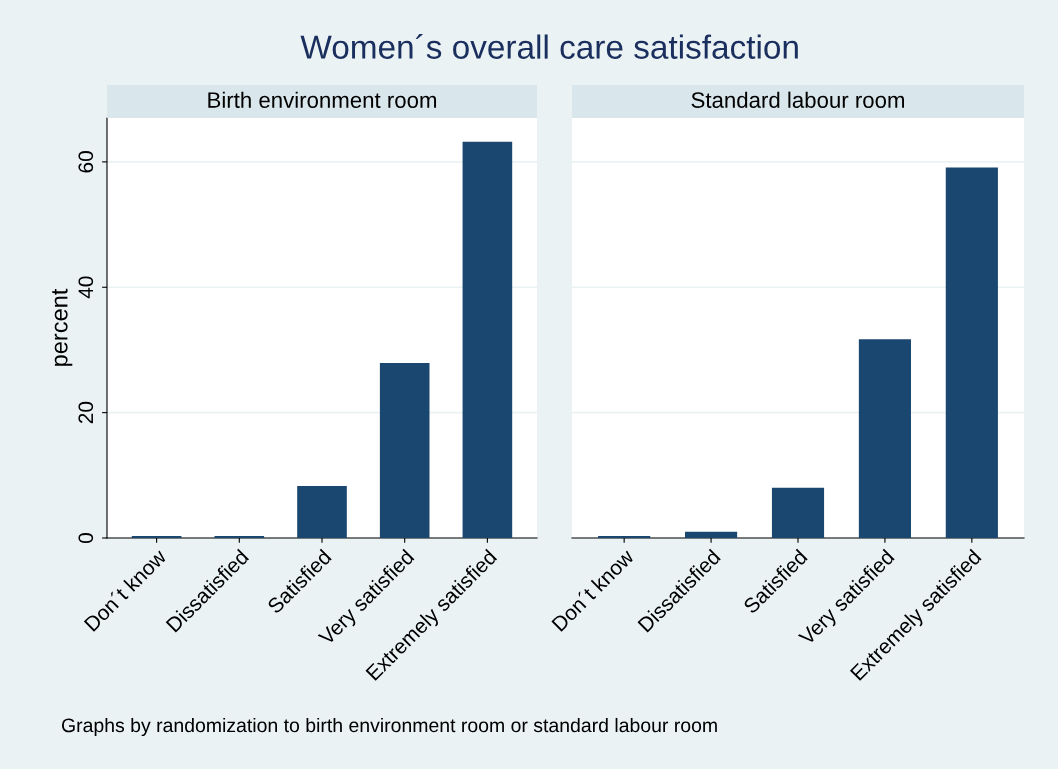 Image resolution: width=1058 pixels, height=769 pixels. Describe the element at coordinates (62, 327) in the screenshot. I see `y-axis-title: percent` at that location.